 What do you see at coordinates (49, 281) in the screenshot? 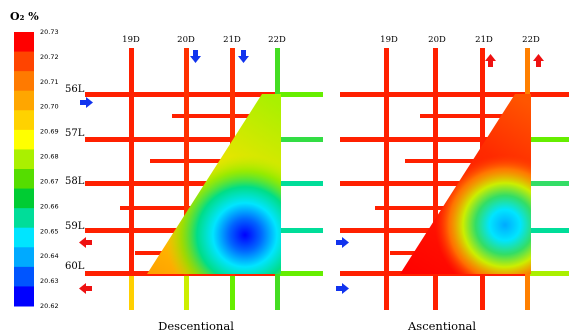
I see `colorbar-tick-label: 20.63` at bounding box center [49, 281].